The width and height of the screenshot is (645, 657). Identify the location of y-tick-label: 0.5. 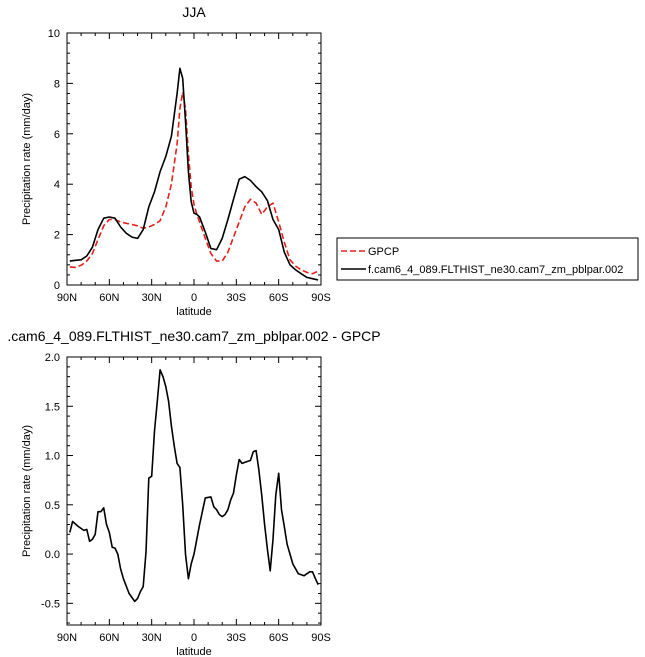
(52, 506).